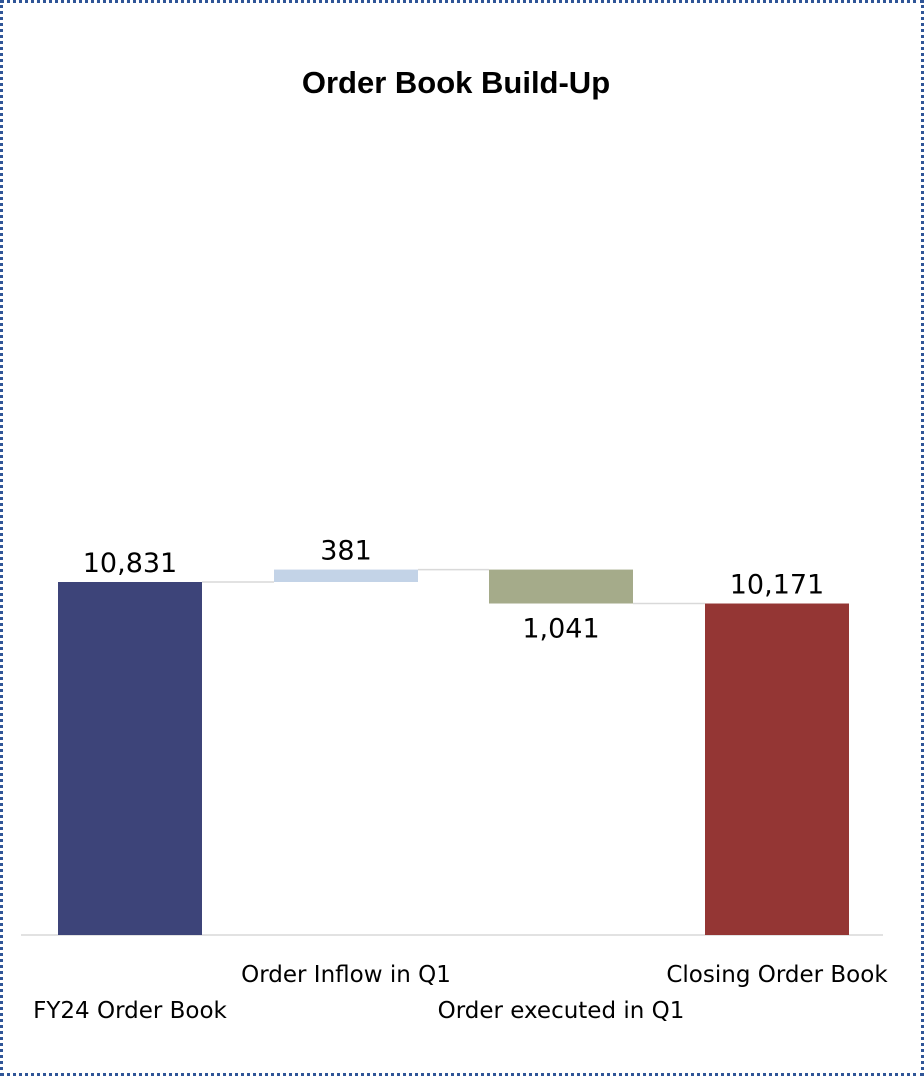 The image size is (924, 1076). Describe the element at coordinates (456, 82) in the screenshot. I see `chart-title: Order Book Build-Up` at that location.